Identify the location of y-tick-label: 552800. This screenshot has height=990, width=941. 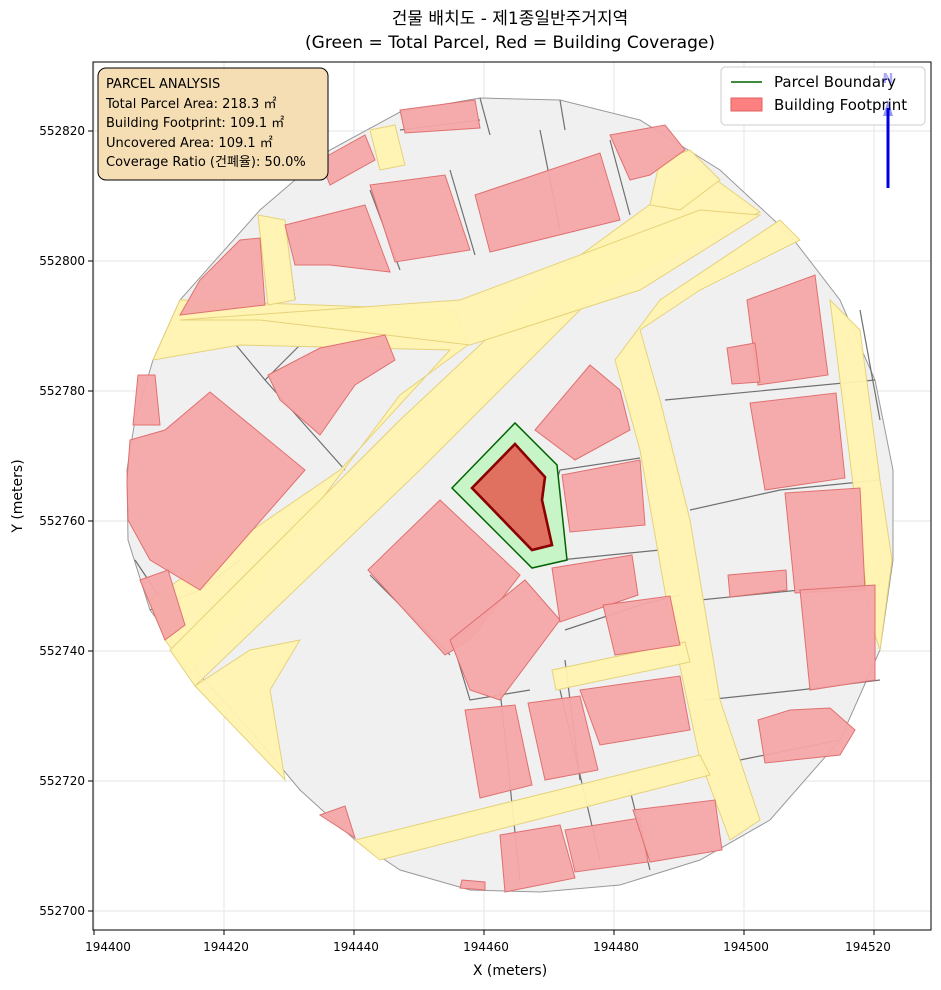
(62, 261).